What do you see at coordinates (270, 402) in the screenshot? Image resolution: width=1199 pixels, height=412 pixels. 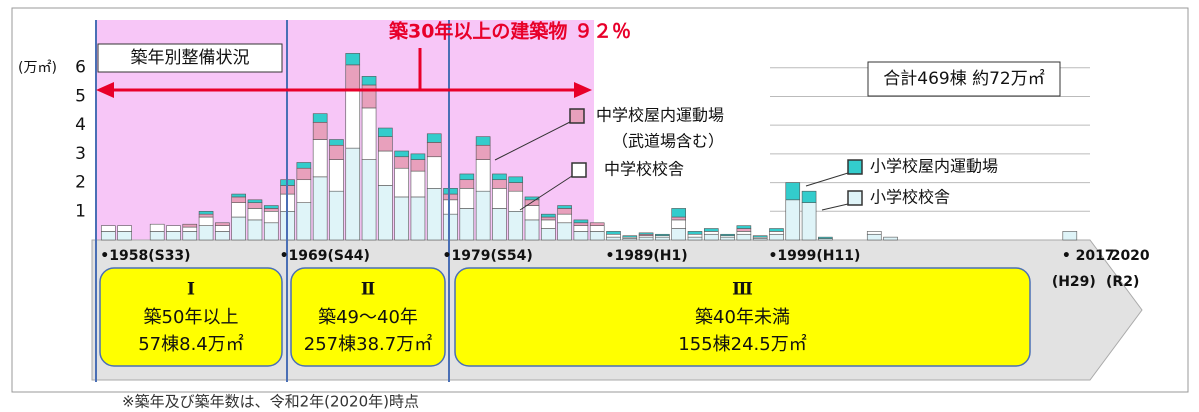 I see `footnote: ※築年及び築年数は、令和2年(2020年)時点` at bounding box center [270, 402].